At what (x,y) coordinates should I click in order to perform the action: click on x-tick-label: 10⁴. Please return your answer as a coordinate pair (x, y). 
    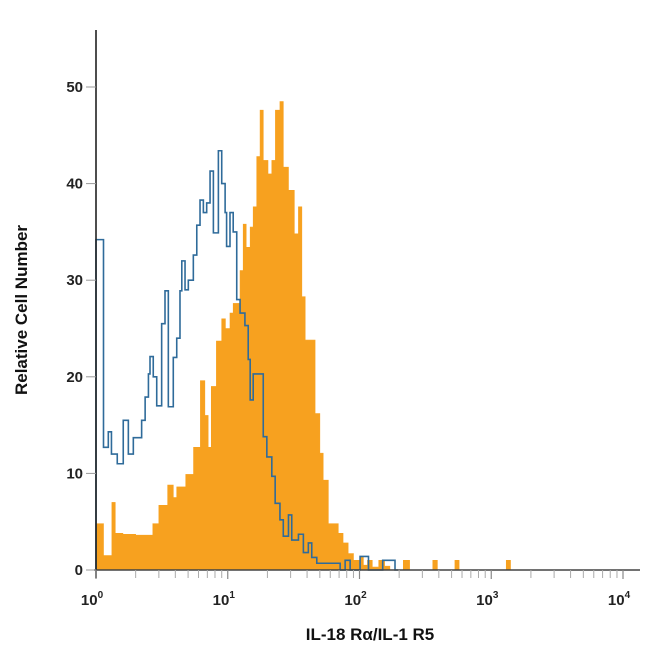
    Looking at the image, I should click on (619, 599).